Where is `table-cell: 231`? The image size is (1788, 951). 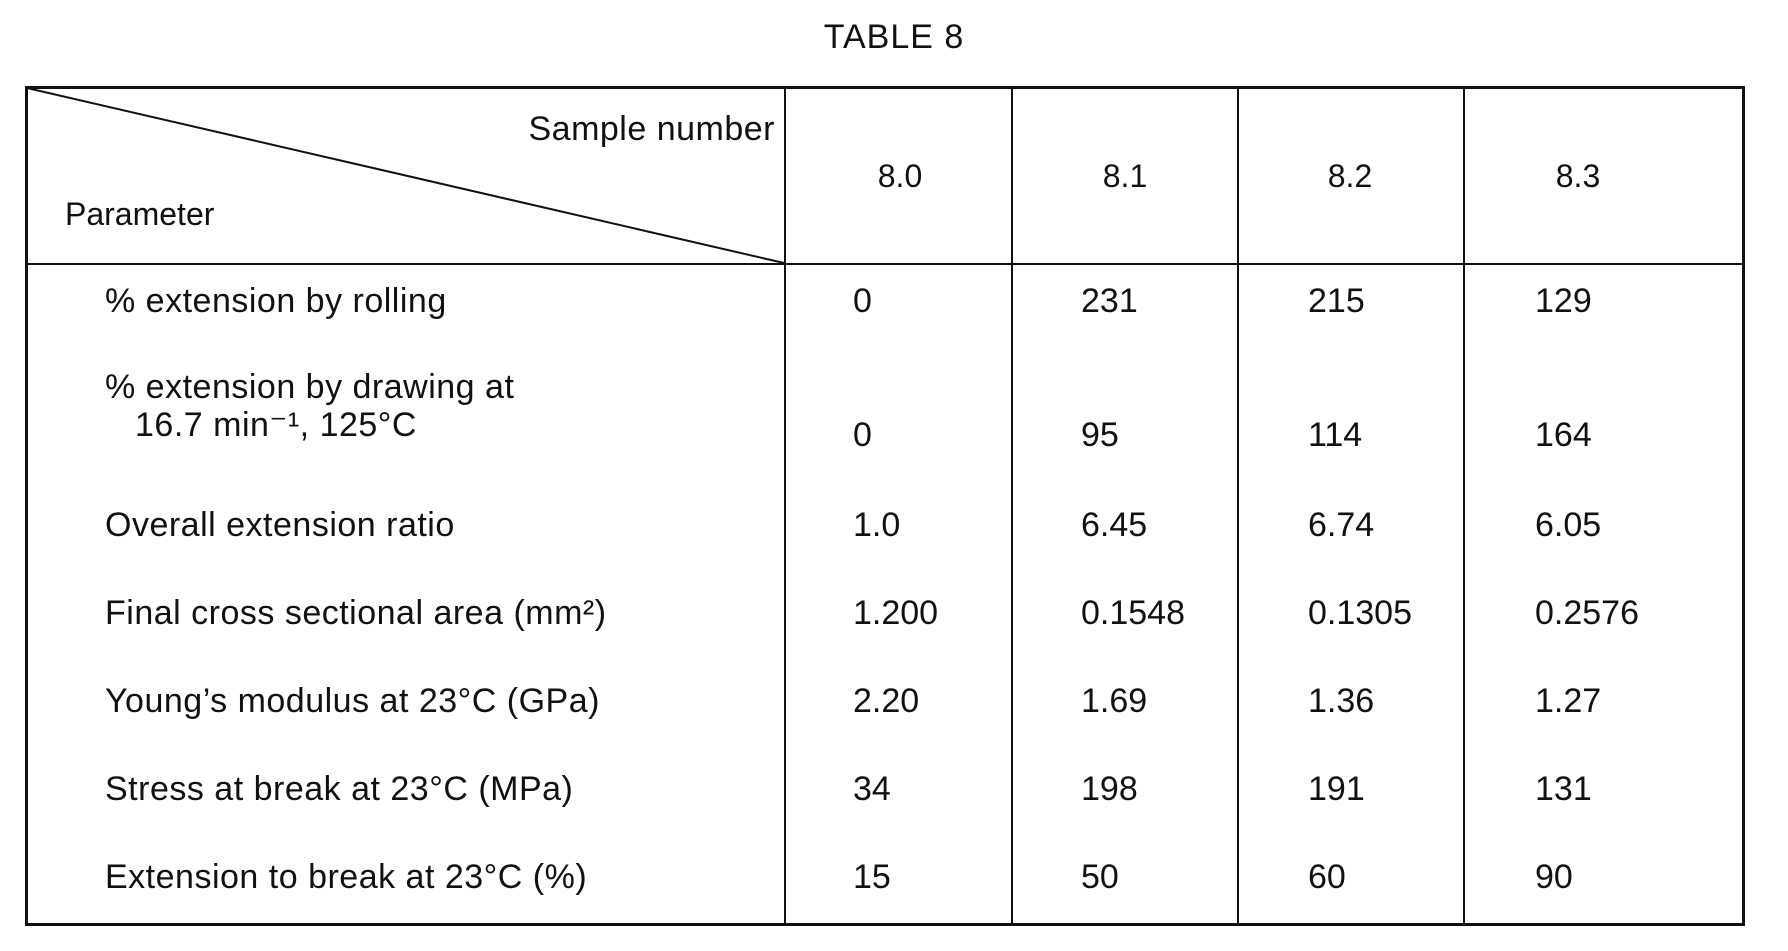
table-cell: 231 is located at coordinates (1109, 301).